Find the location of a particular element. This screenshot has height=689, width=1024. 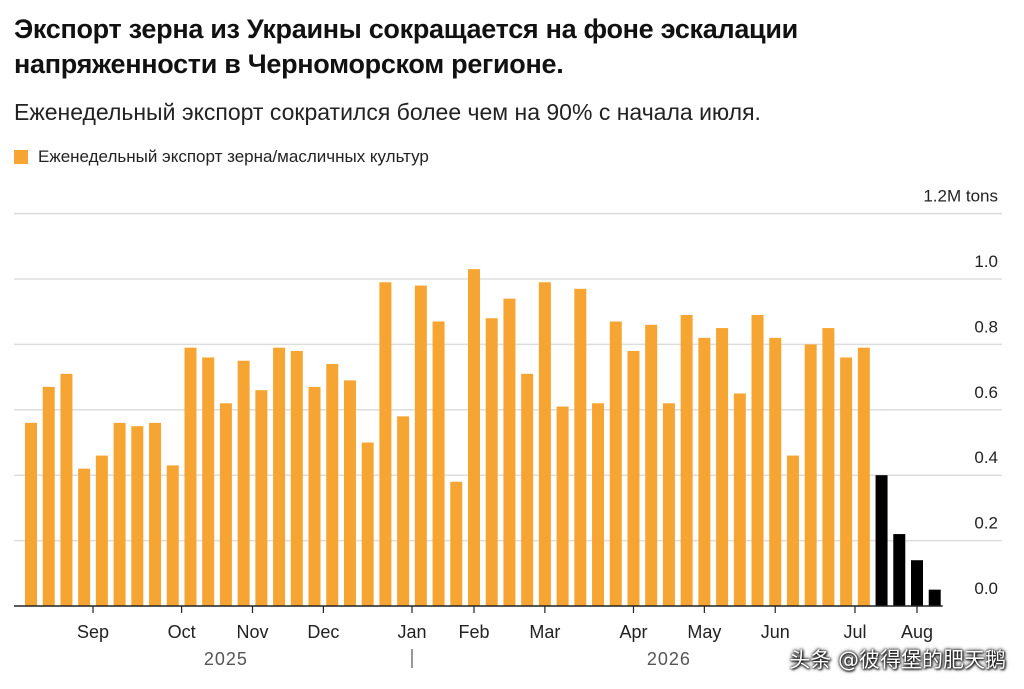

x-tick-label: Jun is located at coordinates (775, 632).